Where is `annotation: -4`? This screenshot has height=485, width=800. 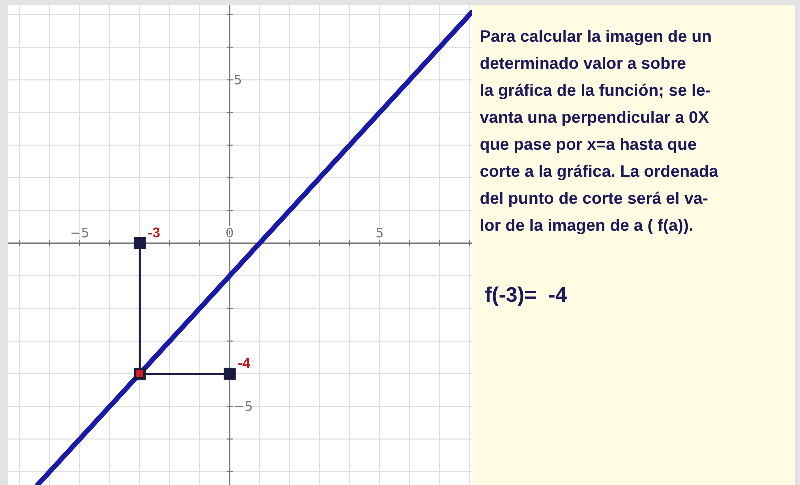 annotation: -4 is located at coordinates (244, 362).